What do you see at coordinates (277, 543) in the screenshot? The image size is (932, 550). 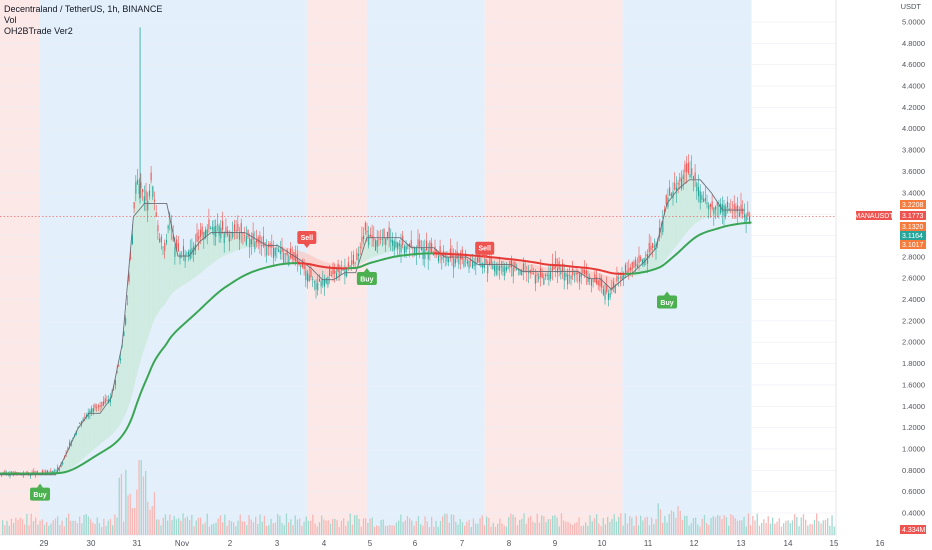 I see `time-tick: 3` at bounding box center [277, 543].